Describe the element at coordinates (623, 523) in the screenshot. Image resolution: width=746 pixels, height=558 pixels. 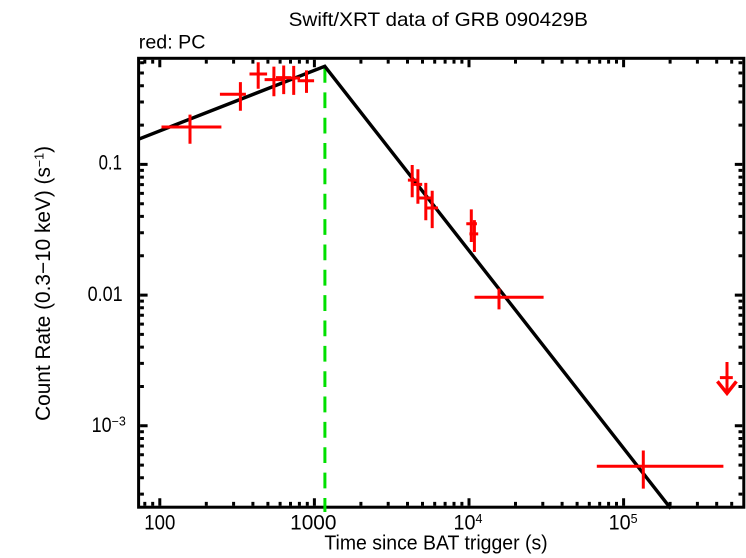
I see `svg-text: 10⁵` at that location.